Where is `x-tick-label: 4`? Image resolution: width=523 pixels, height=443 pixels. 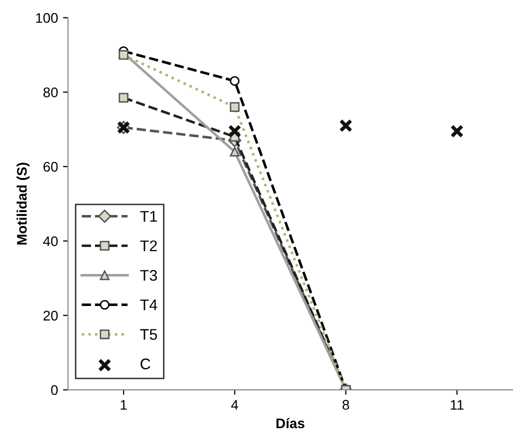
x-tick-label: 4 is located at coordinates (234, 405).